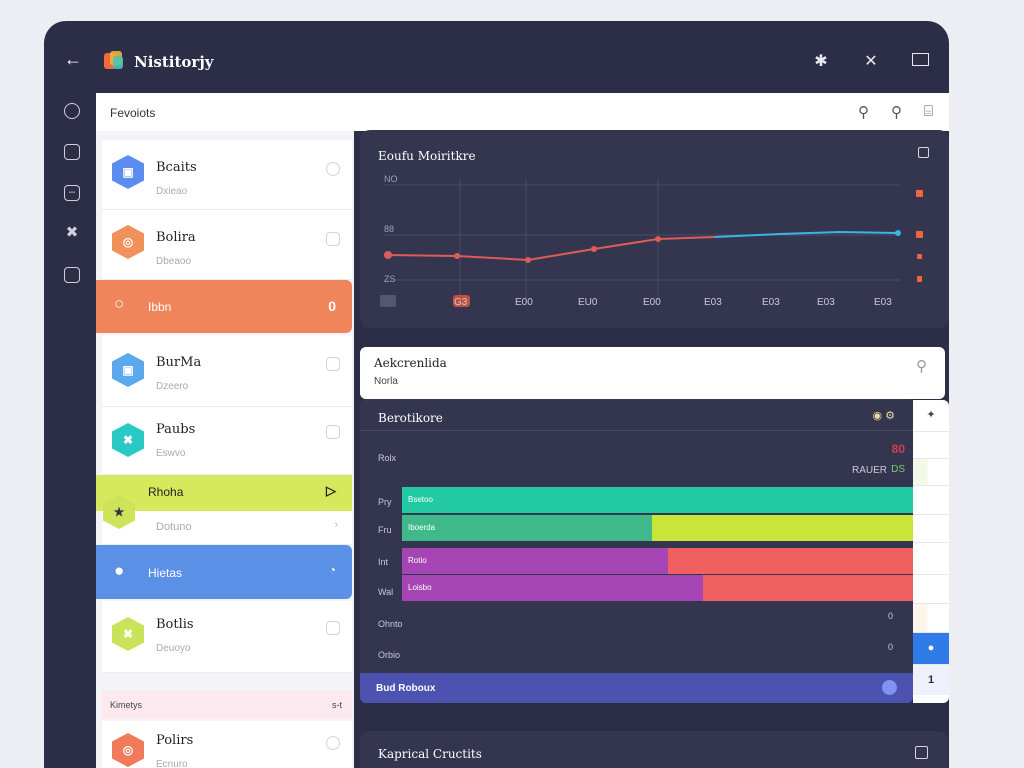 The height and width of the screenshot is (768, 1024). What do you see at coordinates (171, 453) in the screenshot?
I see `item-subtitle: Eswvo` at bounding box center [171, 453].